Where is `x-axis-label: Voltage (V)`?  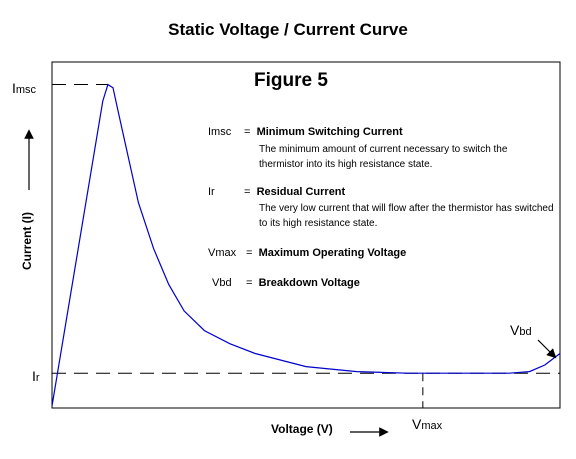 x-axis-label: Voltage (V) is located at coordinates (302, 429).